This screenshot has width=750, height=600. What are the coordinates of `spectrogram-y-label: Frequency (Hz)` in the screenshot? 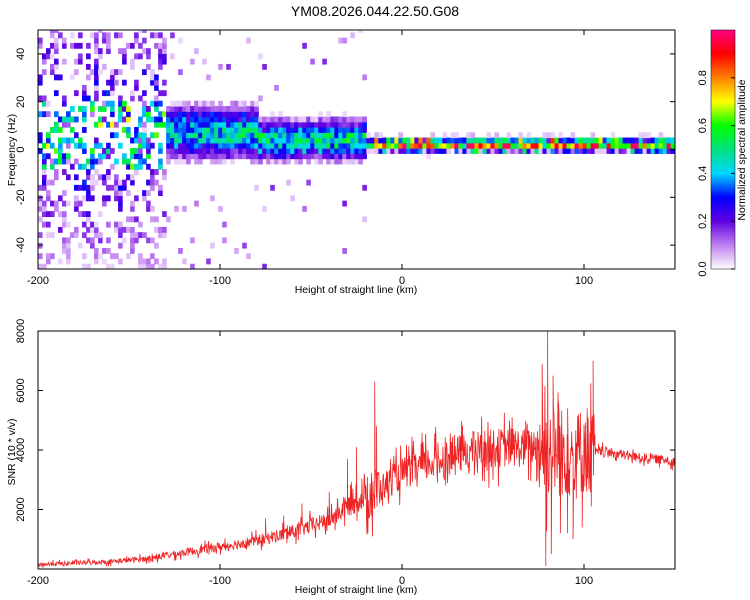 It's located at (12, 150).